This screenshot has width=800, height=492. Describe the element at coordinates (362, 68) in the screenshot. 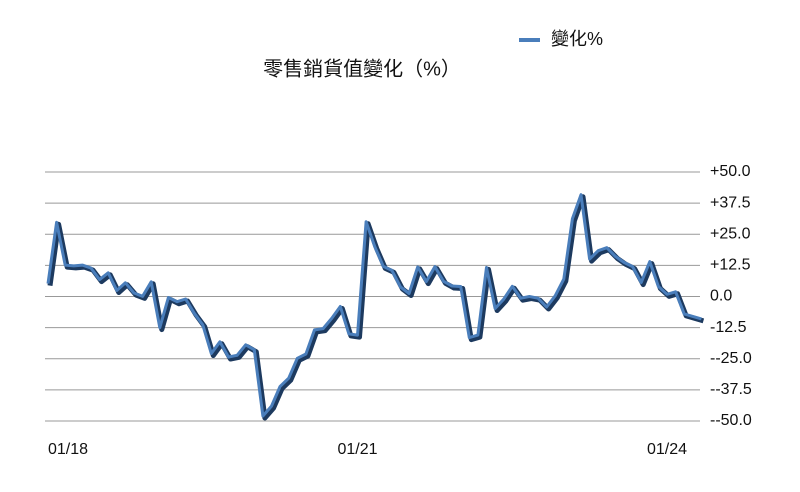

I see `chart-title: 零售銷貨值變化（%）` at that location.